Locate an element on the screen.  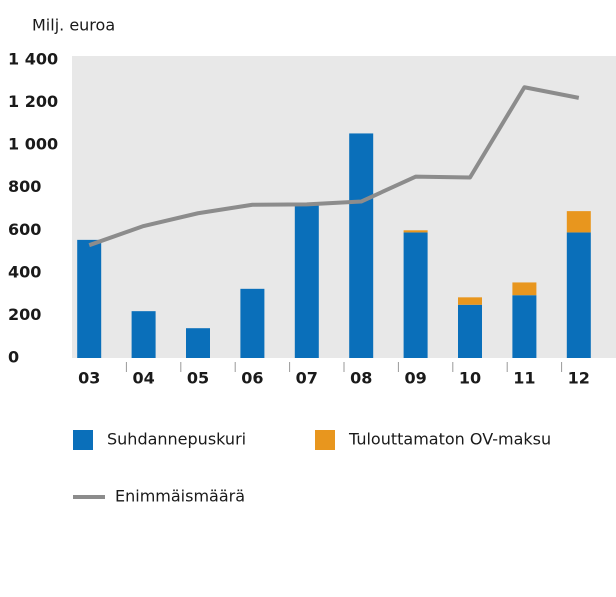
y-axis-label: Milj. euroa is located at coordinates (73, 25).